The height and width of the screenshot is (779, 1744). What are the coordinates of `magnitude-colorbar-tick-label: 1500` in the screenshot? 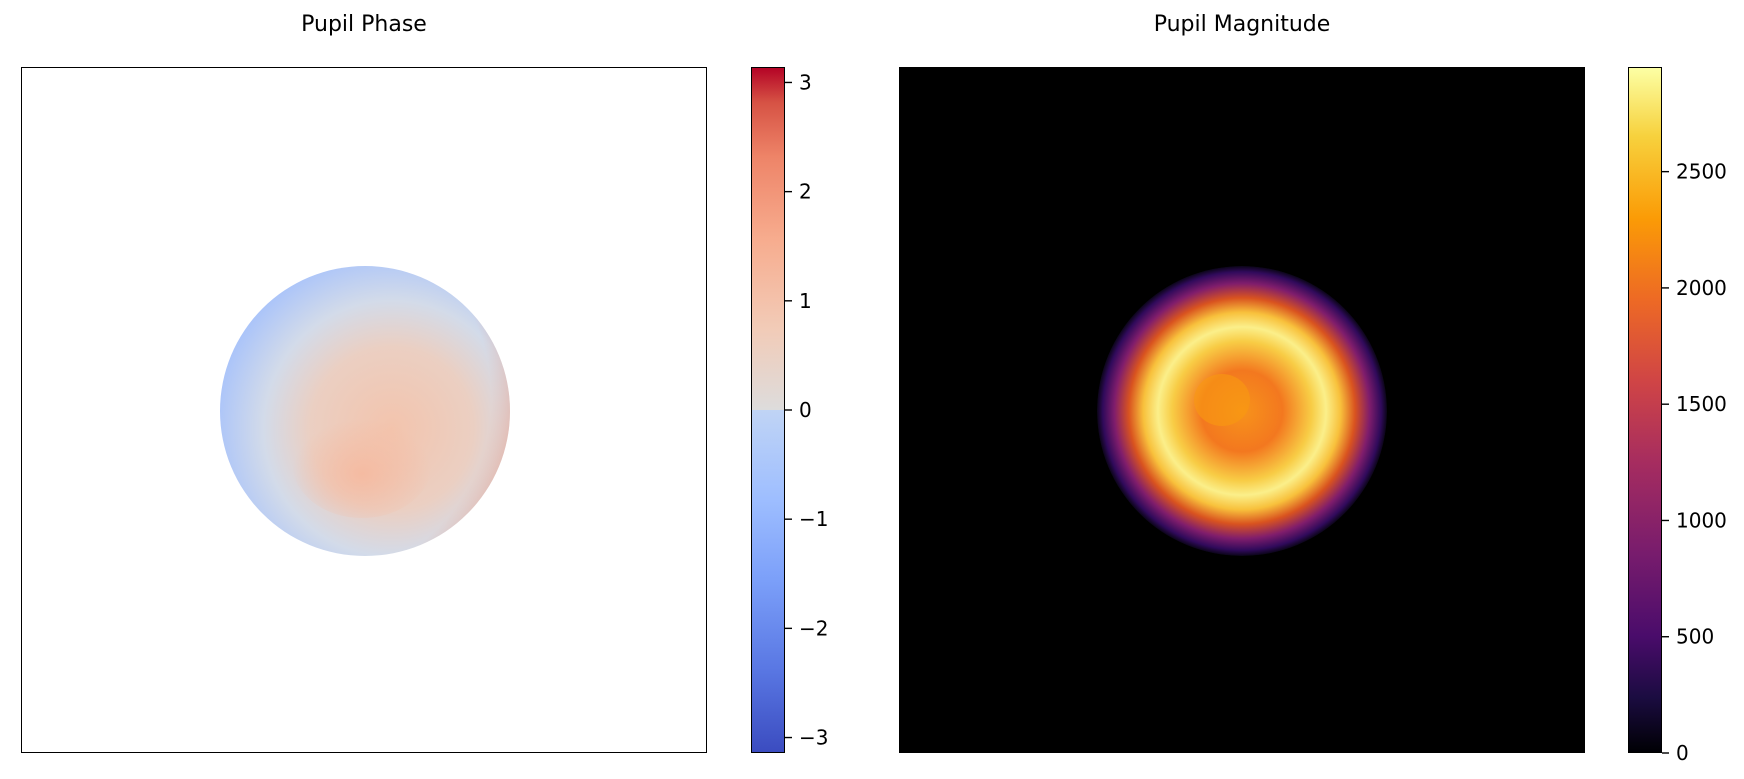 It's located at (1701, 404).